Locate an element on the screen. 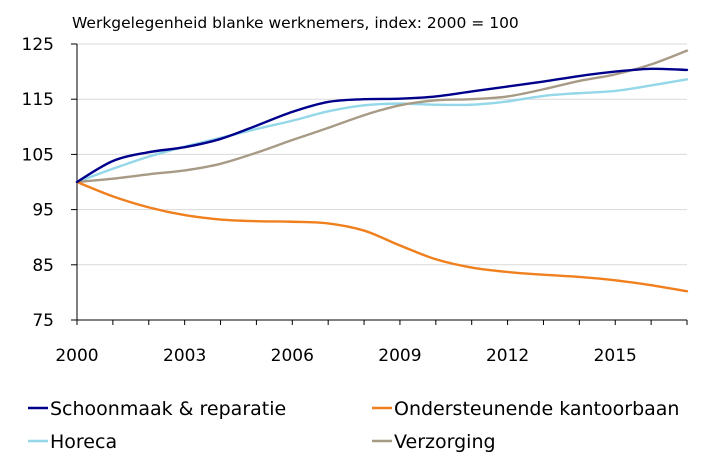 This screenshot has width=717, height=465. x-tick-label: 2012 is located at coordinates (507, 356).